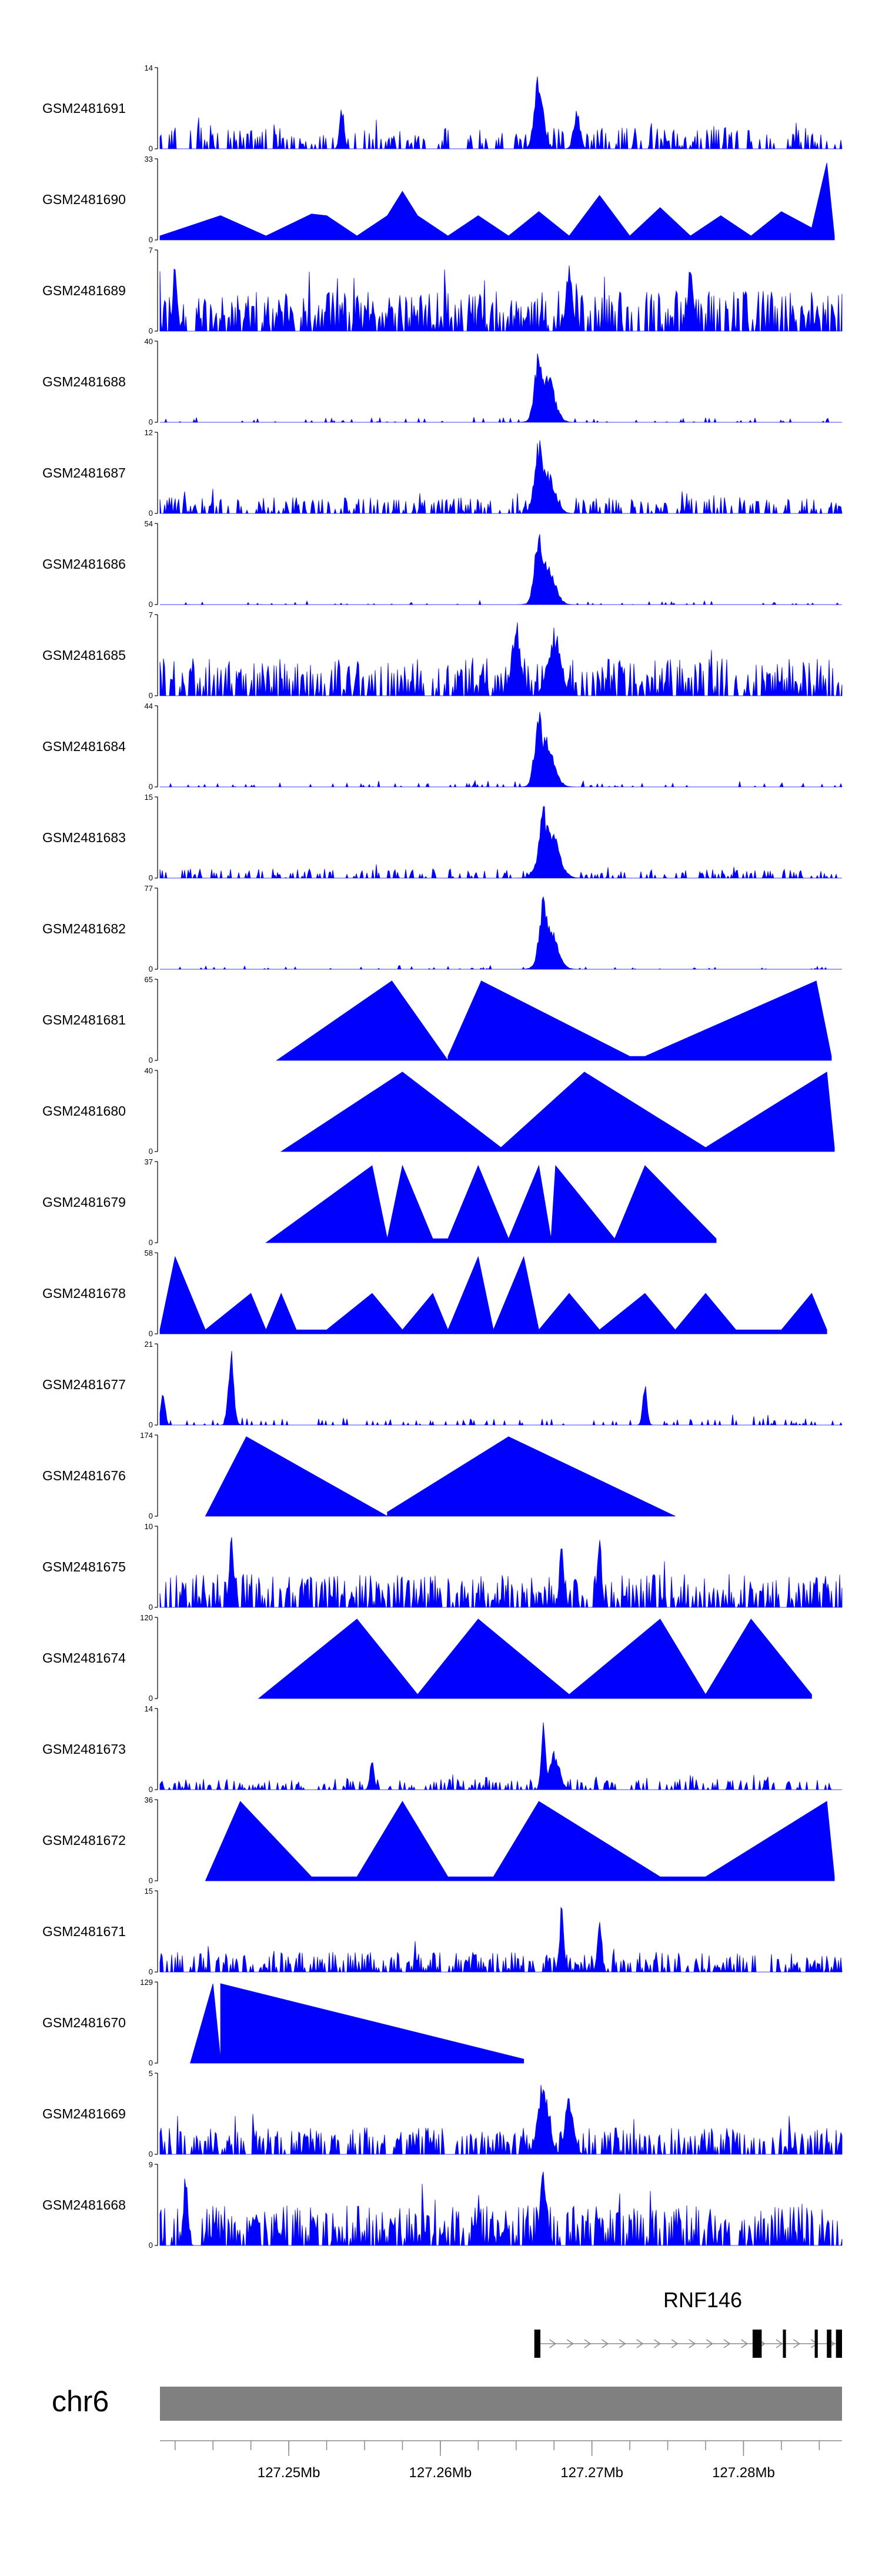 The image size is (882, 2576). I want to click on track-label: GSM2481676, so click(84, 1475).